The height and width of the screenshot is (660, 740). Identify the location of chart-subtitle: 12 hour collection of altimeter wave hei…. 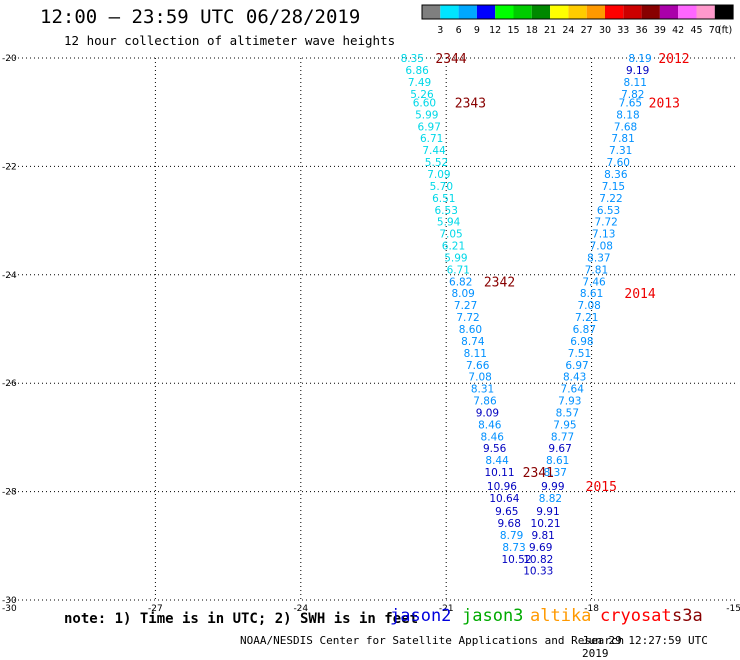
(230, 40).